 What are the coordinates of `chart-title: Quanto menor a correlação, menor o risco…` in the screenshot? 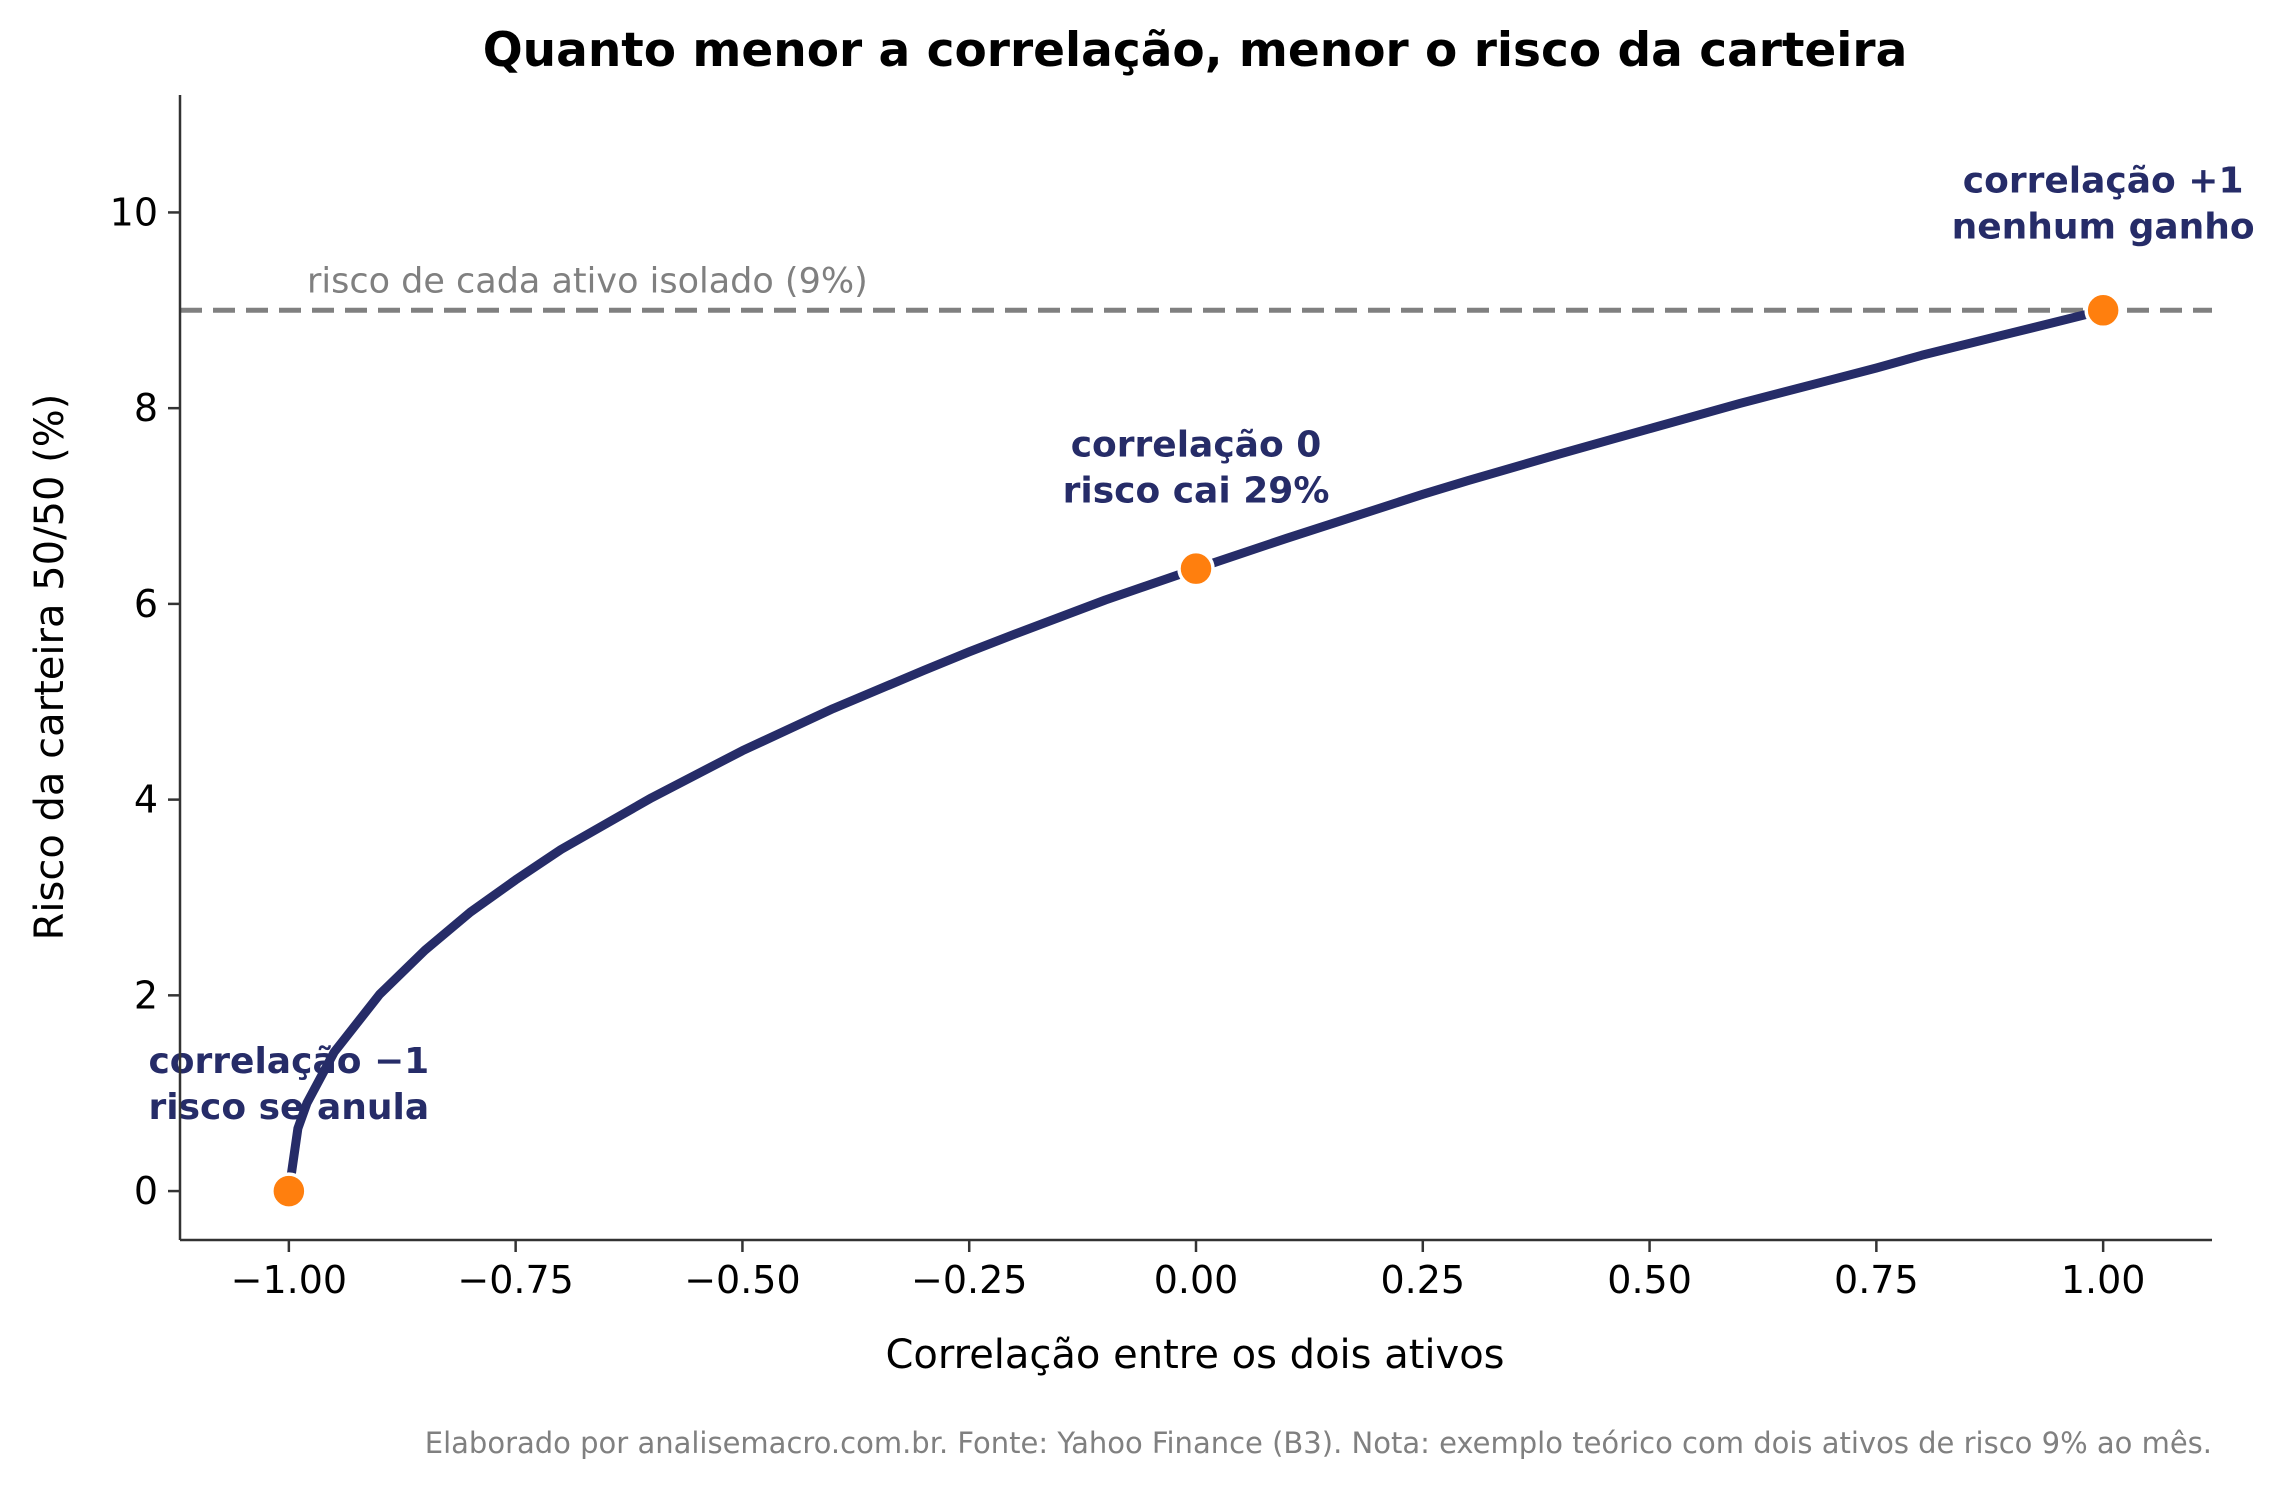 It's located at (1195, 50).